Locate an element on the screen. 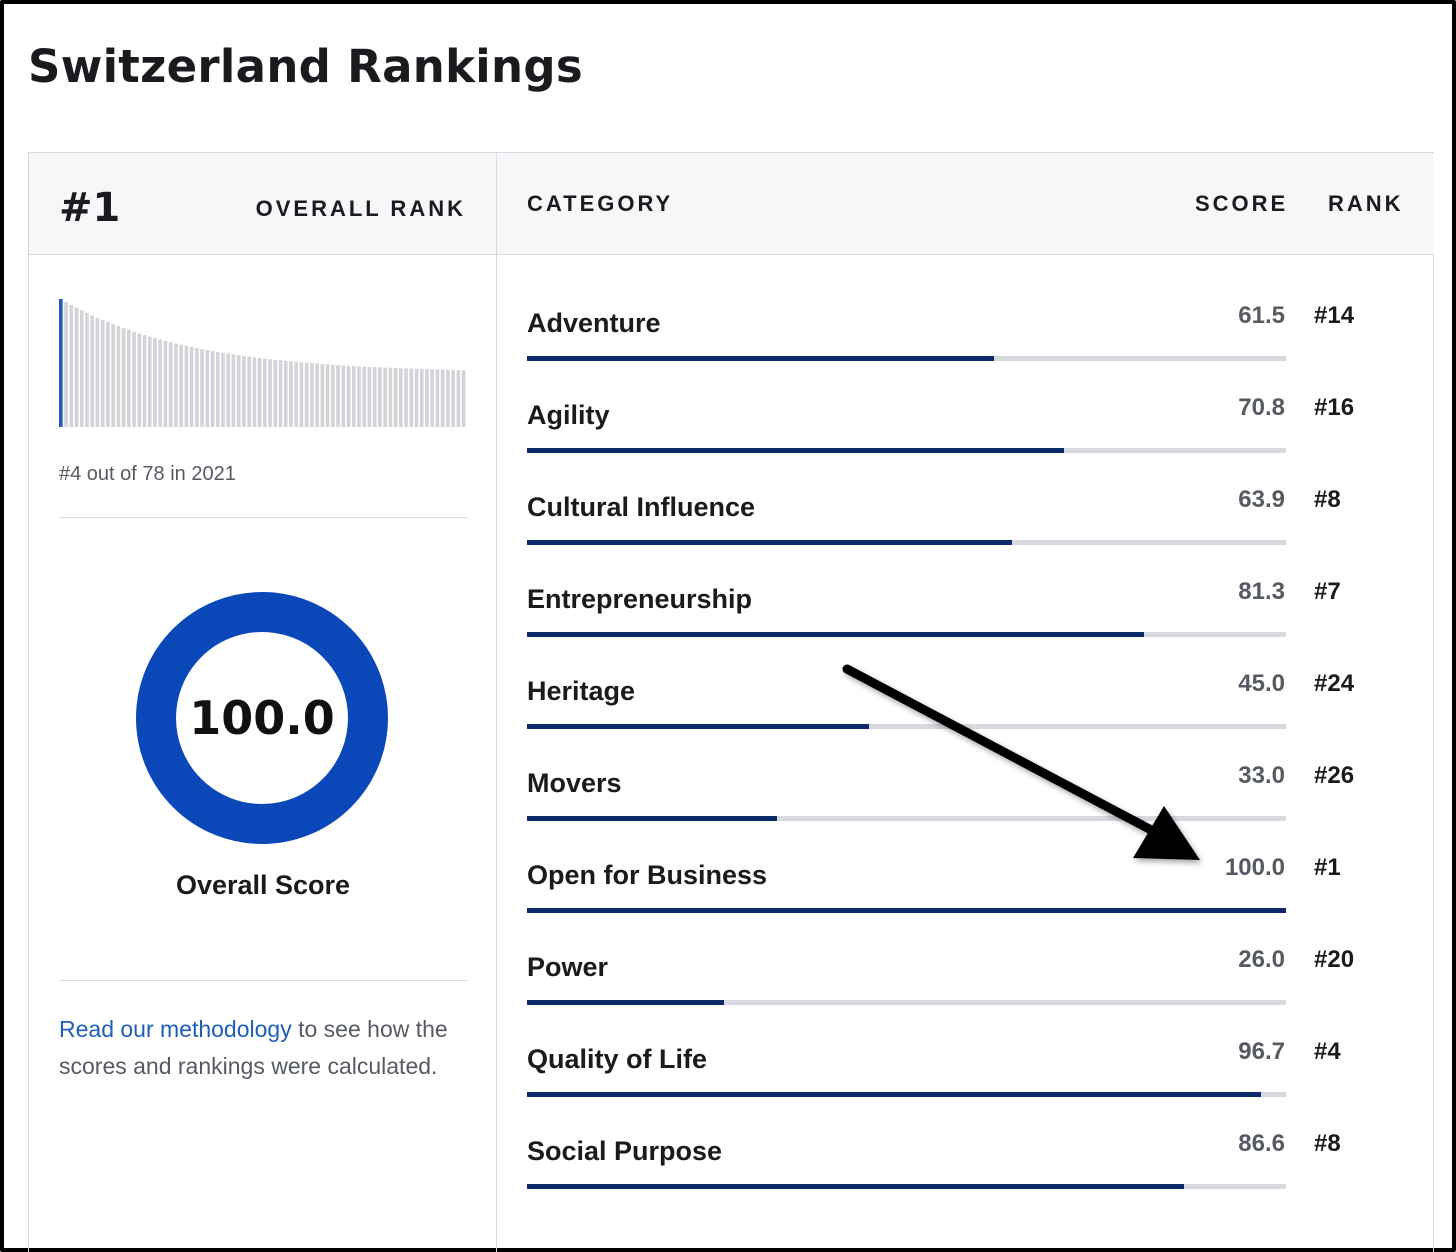  category-row: Movers 33.0 #26 is located at coordinates (967, 811).